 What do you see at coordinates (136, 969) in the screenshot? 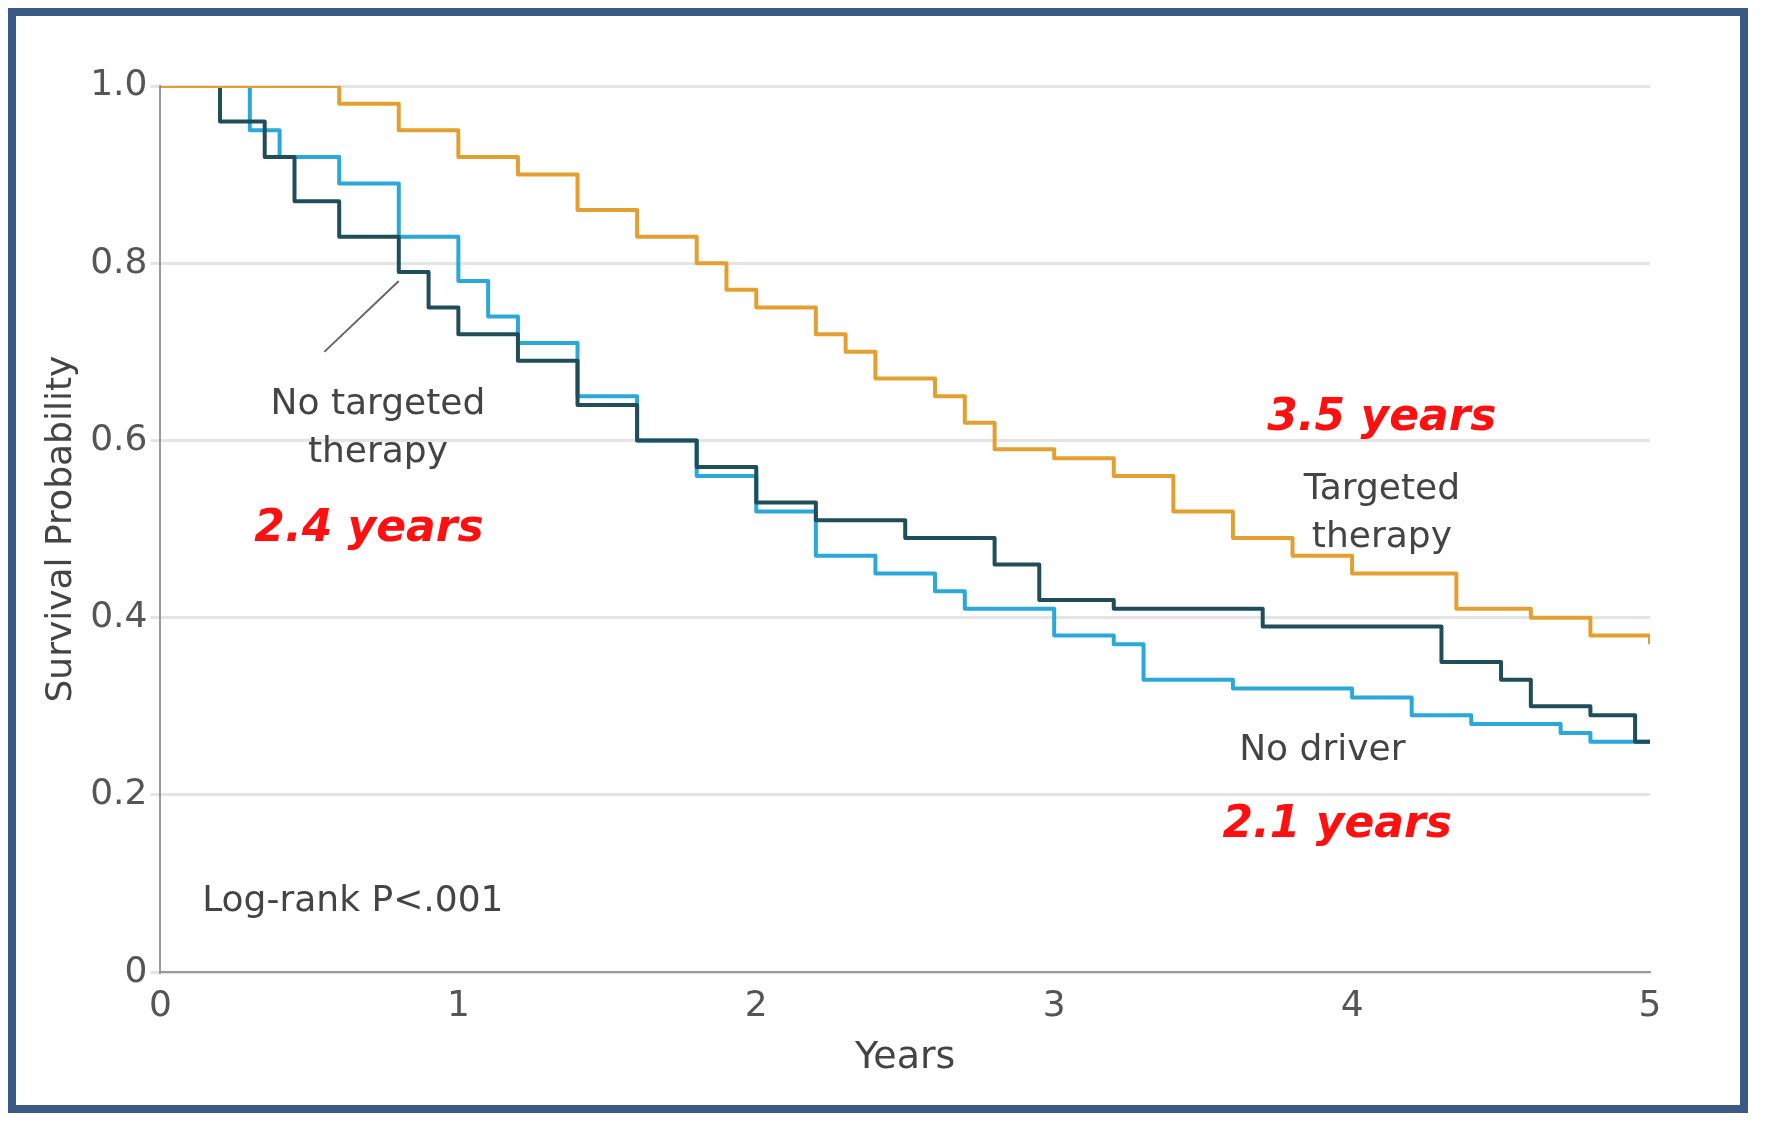
I see `y-tick-label: 0` at bounding box center [136, 969].